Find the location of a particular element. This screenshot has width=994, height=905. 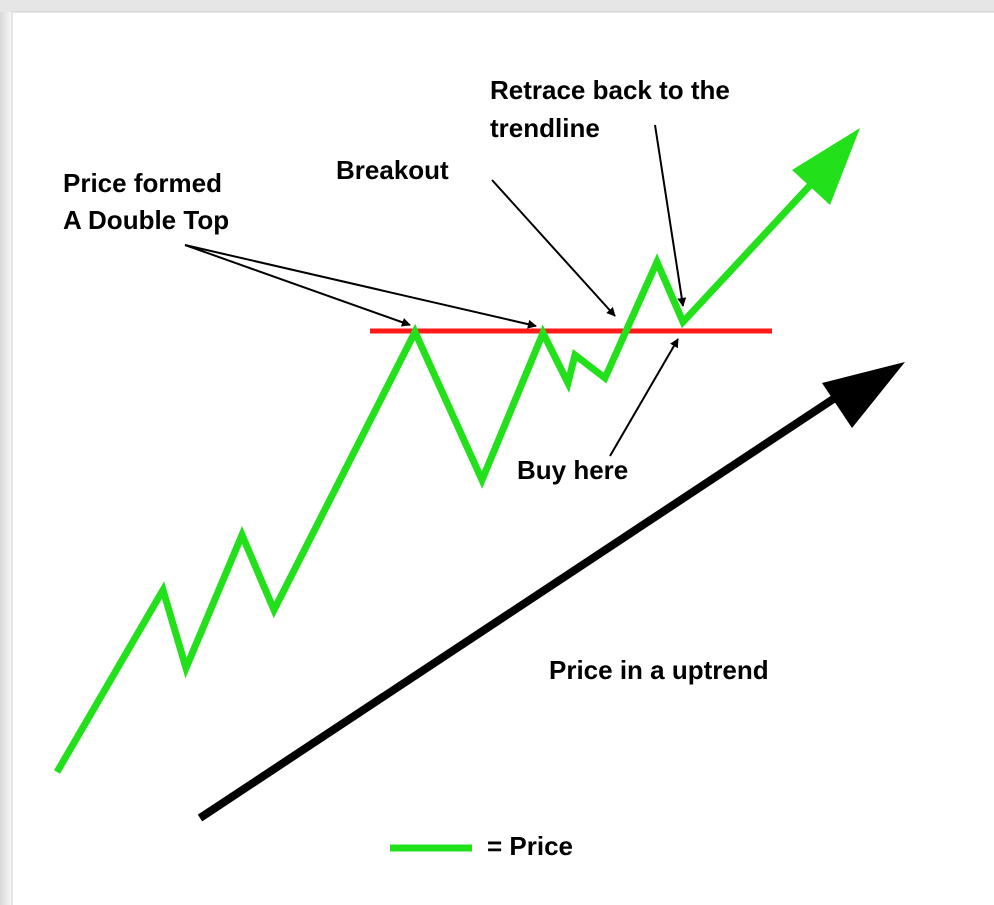

annotation: Price in a uptrend is located at coordinates (659, 670).